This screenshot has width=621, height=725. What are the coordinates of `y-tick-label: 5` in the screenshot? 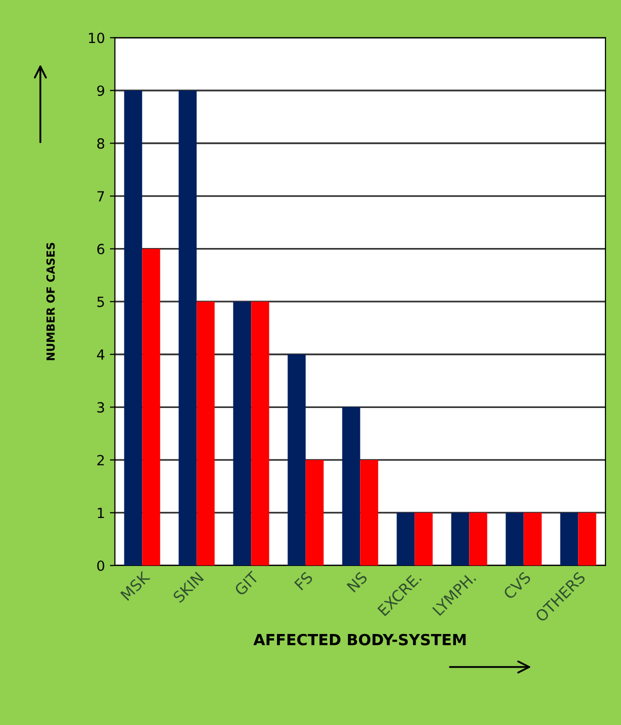 It's located at (100, 302).